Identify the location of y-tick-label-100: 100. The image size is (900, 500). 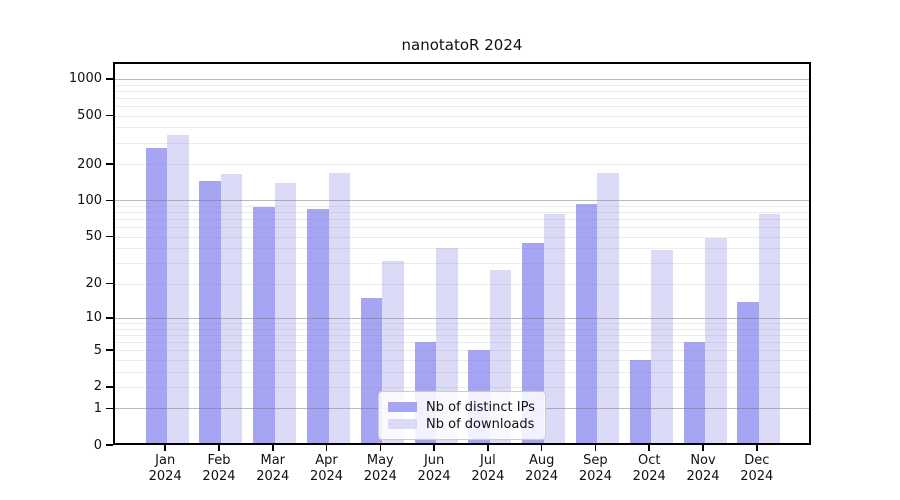
(89, 200).